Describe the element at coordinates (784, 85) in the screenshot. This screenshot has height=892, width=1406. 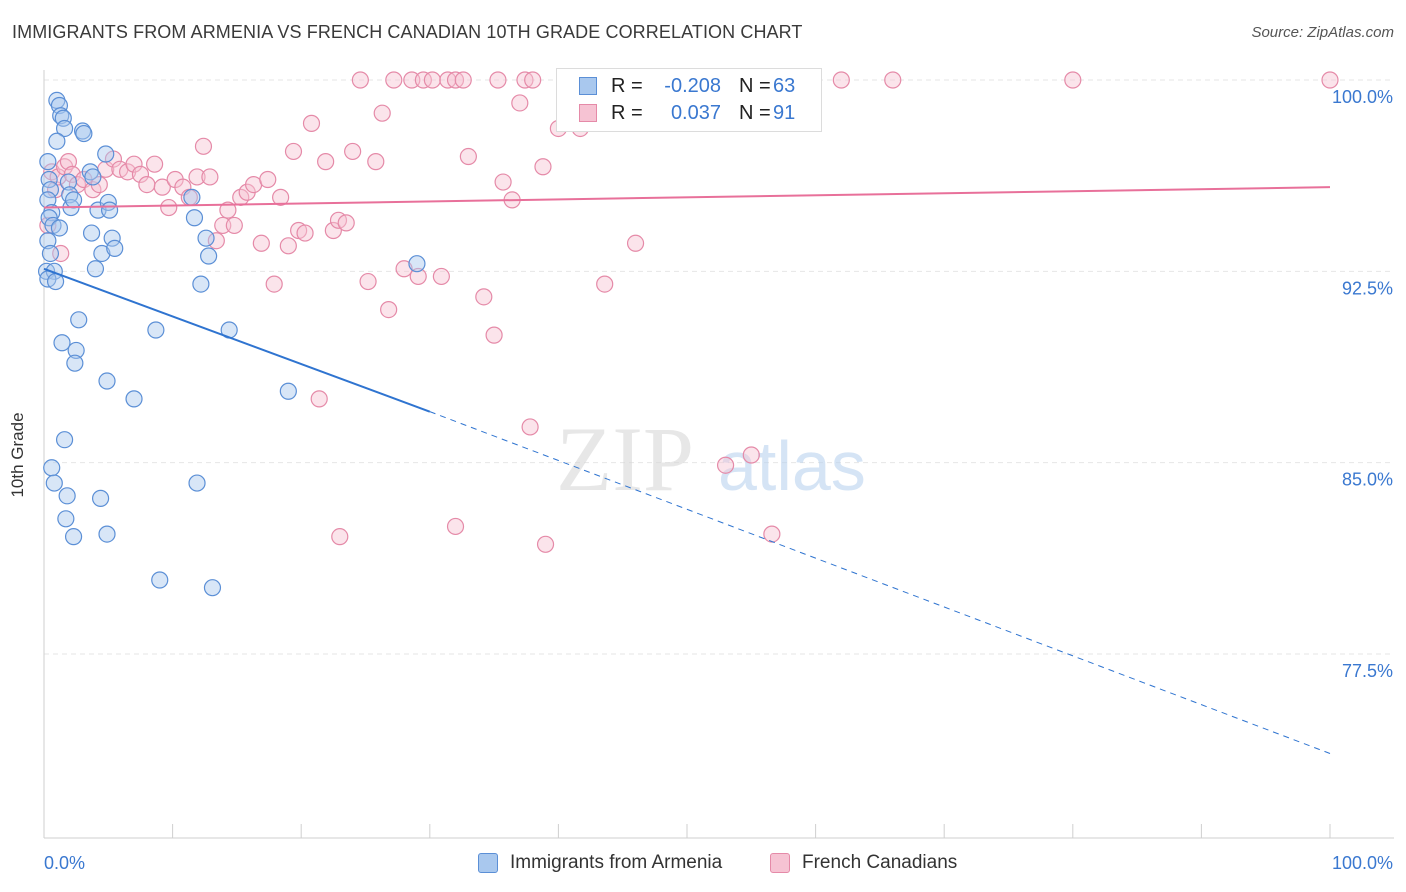
I see `legend-n-value: 63` at that location.